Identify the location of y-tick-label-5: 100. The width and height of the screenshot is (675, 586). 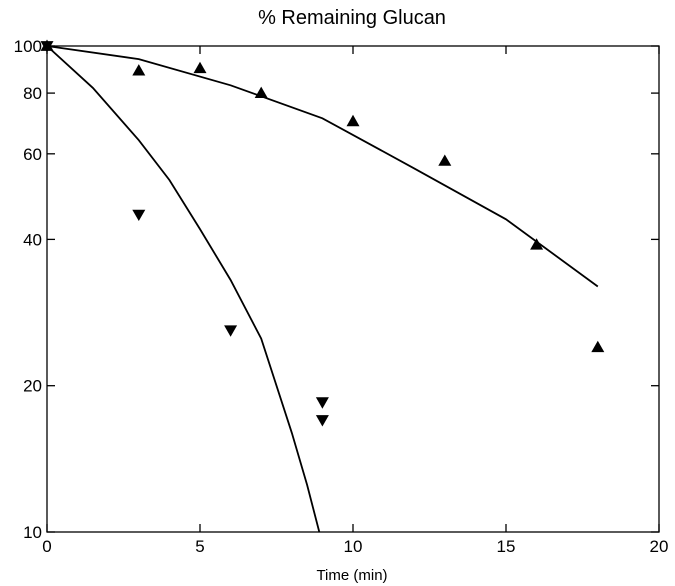
(28, 46).